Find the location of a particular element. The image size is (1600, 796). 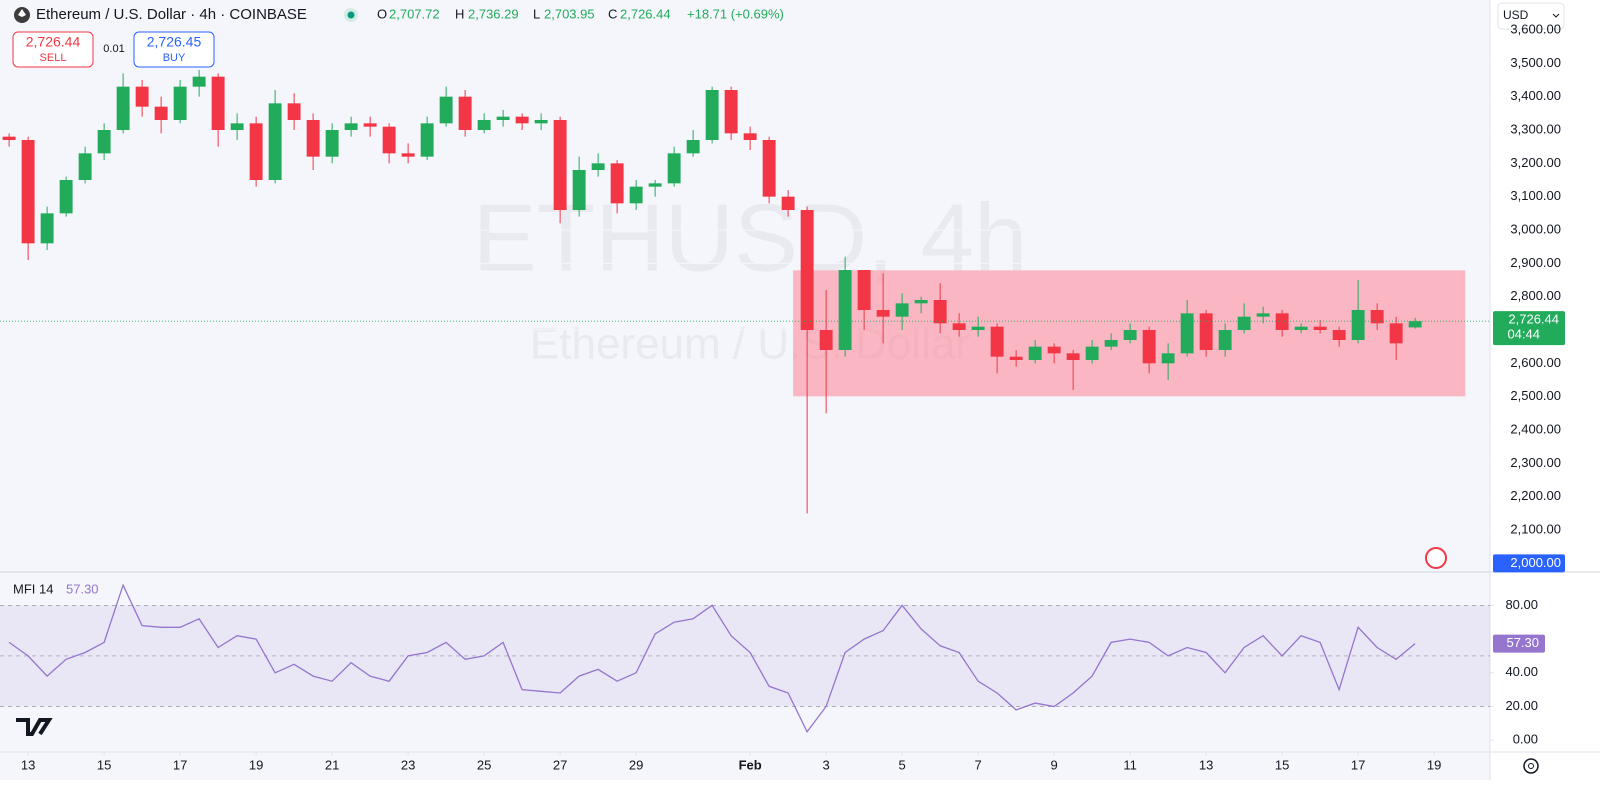

buy-price: 2,726.45 is located at coordinates (174, 42).